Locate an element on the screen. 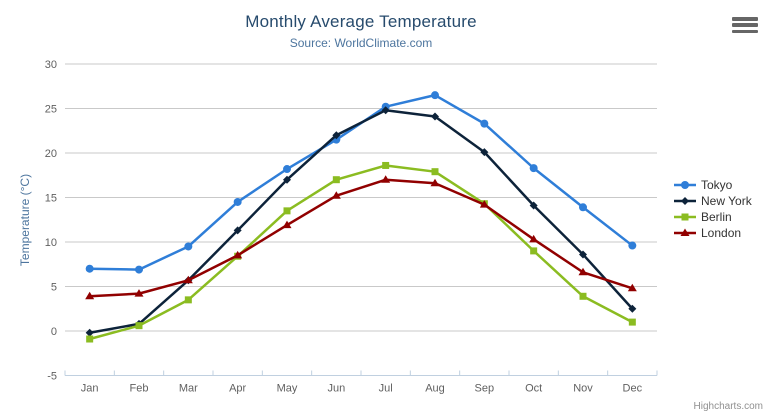 The width and height of the screenshot is (769, 416). legend-item-berlin: Berlin is located at coordinates (713, 217).